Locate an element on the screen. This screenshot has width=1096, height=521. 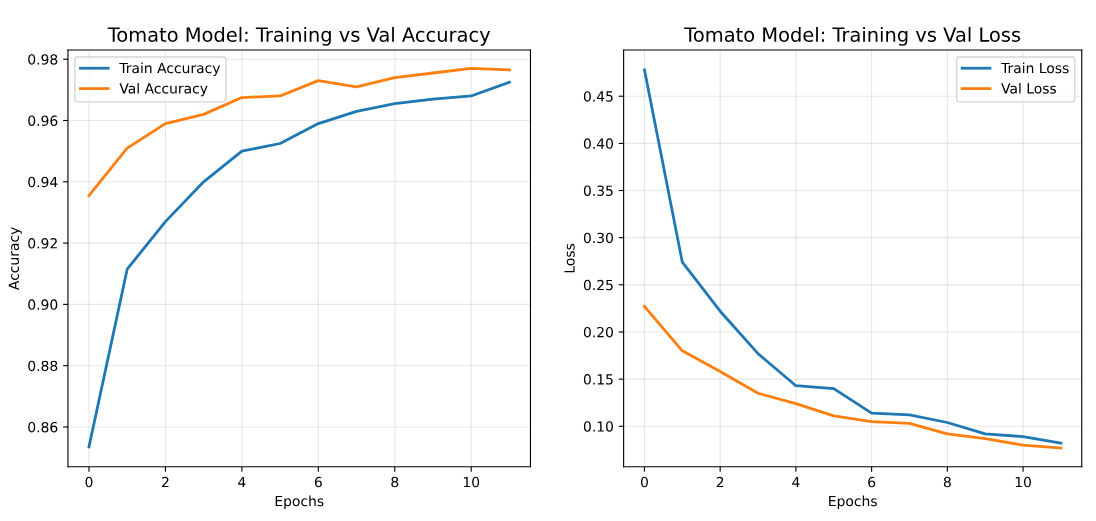
line-series is located at coordinates (853, 377).